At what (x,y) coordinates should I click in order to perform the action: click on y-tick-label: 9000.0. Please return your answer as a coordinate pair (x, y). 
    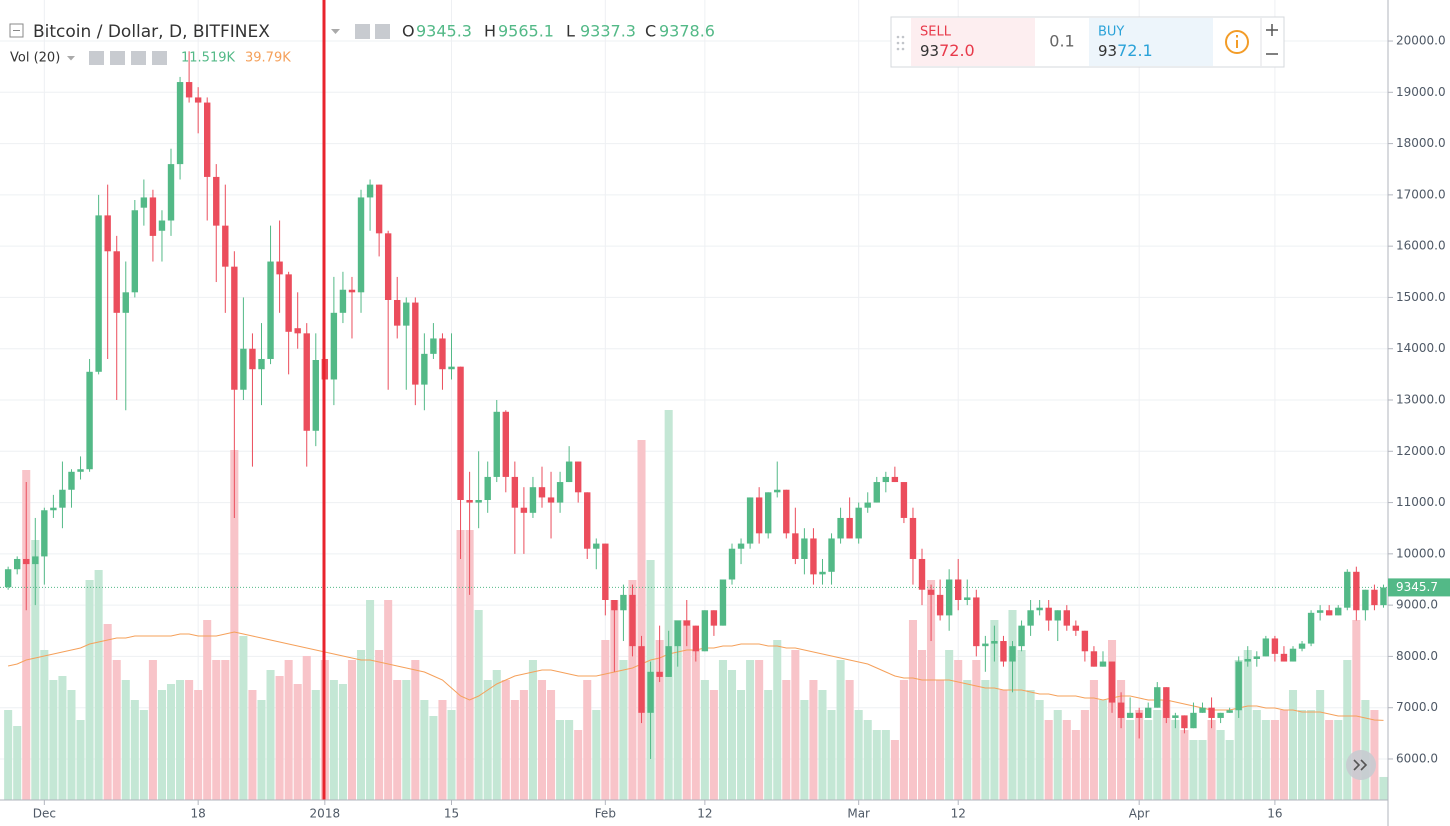
    Looking at the image, I should click on (1417, 605).